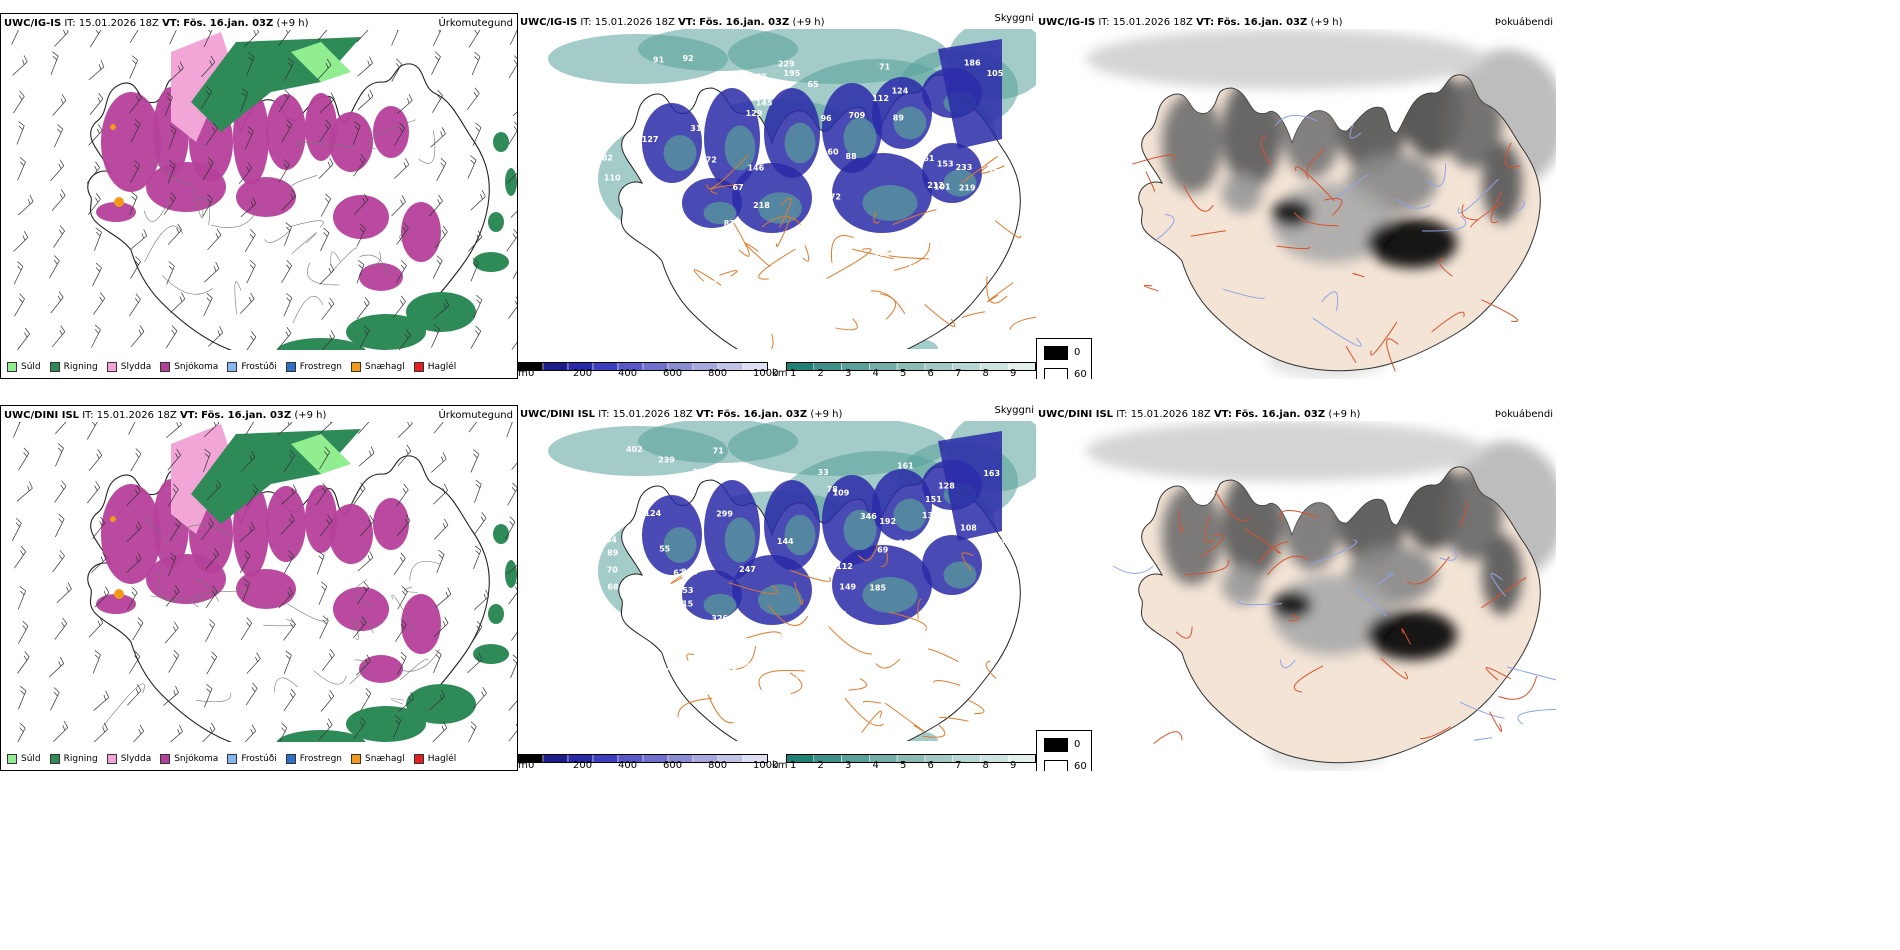 Image resolution: width=1900 pixels, height=950 pixels. What do you see at coordinates (875, 765) in the screenshot?
I see `colorbar-tick: 4` at bounding box center [875, 765].